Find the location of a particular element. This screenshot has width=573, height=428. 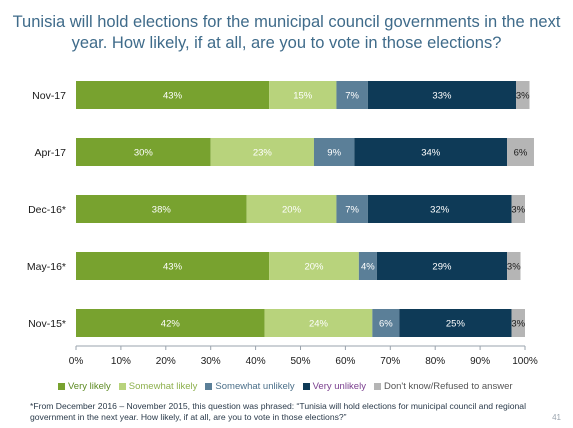

legend-label: Very likely is located at coordinates (89, 386).